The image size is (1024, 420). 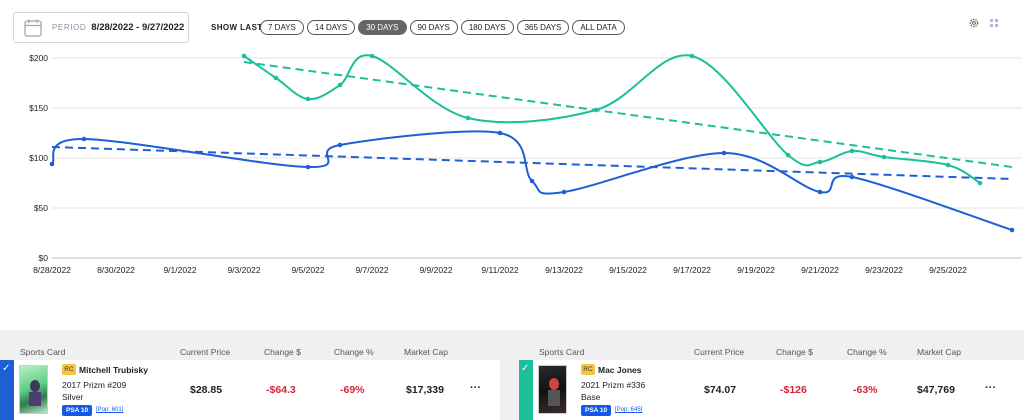 I want to click on y-tick-label: $100, so click(x=38, y=158).